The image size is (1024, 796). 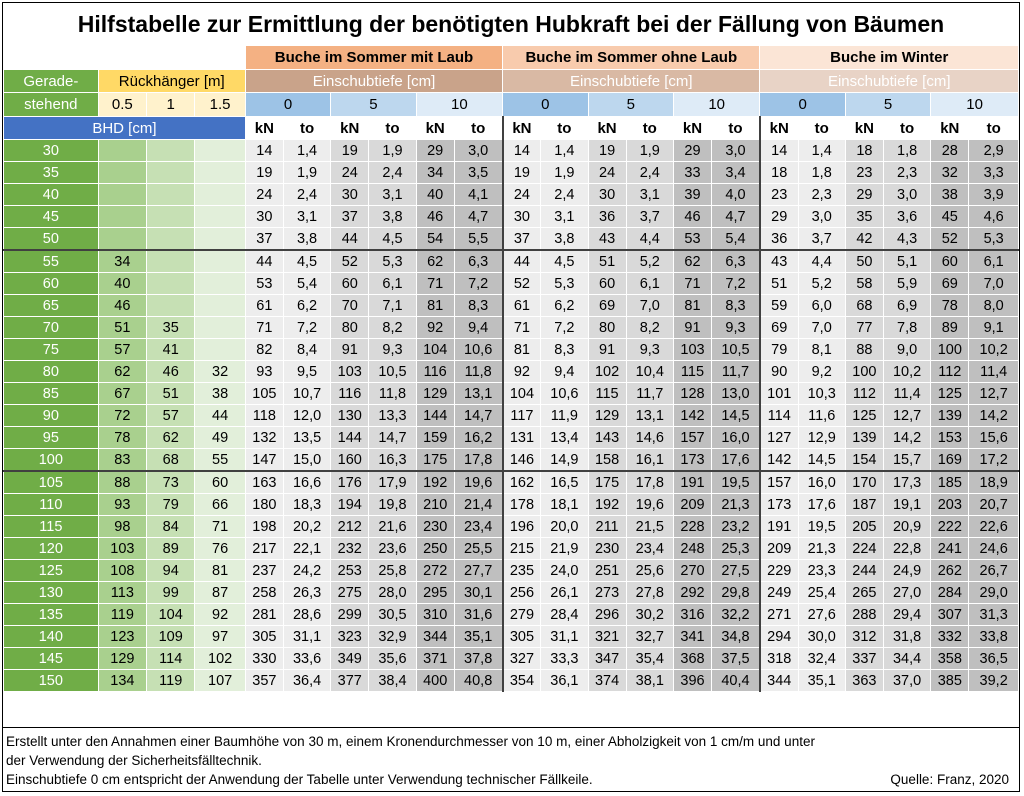 What do you see at coordinates (350, 216) in the screenshot?
I see `kn-cell: 37` at bounding box center [350, 216].